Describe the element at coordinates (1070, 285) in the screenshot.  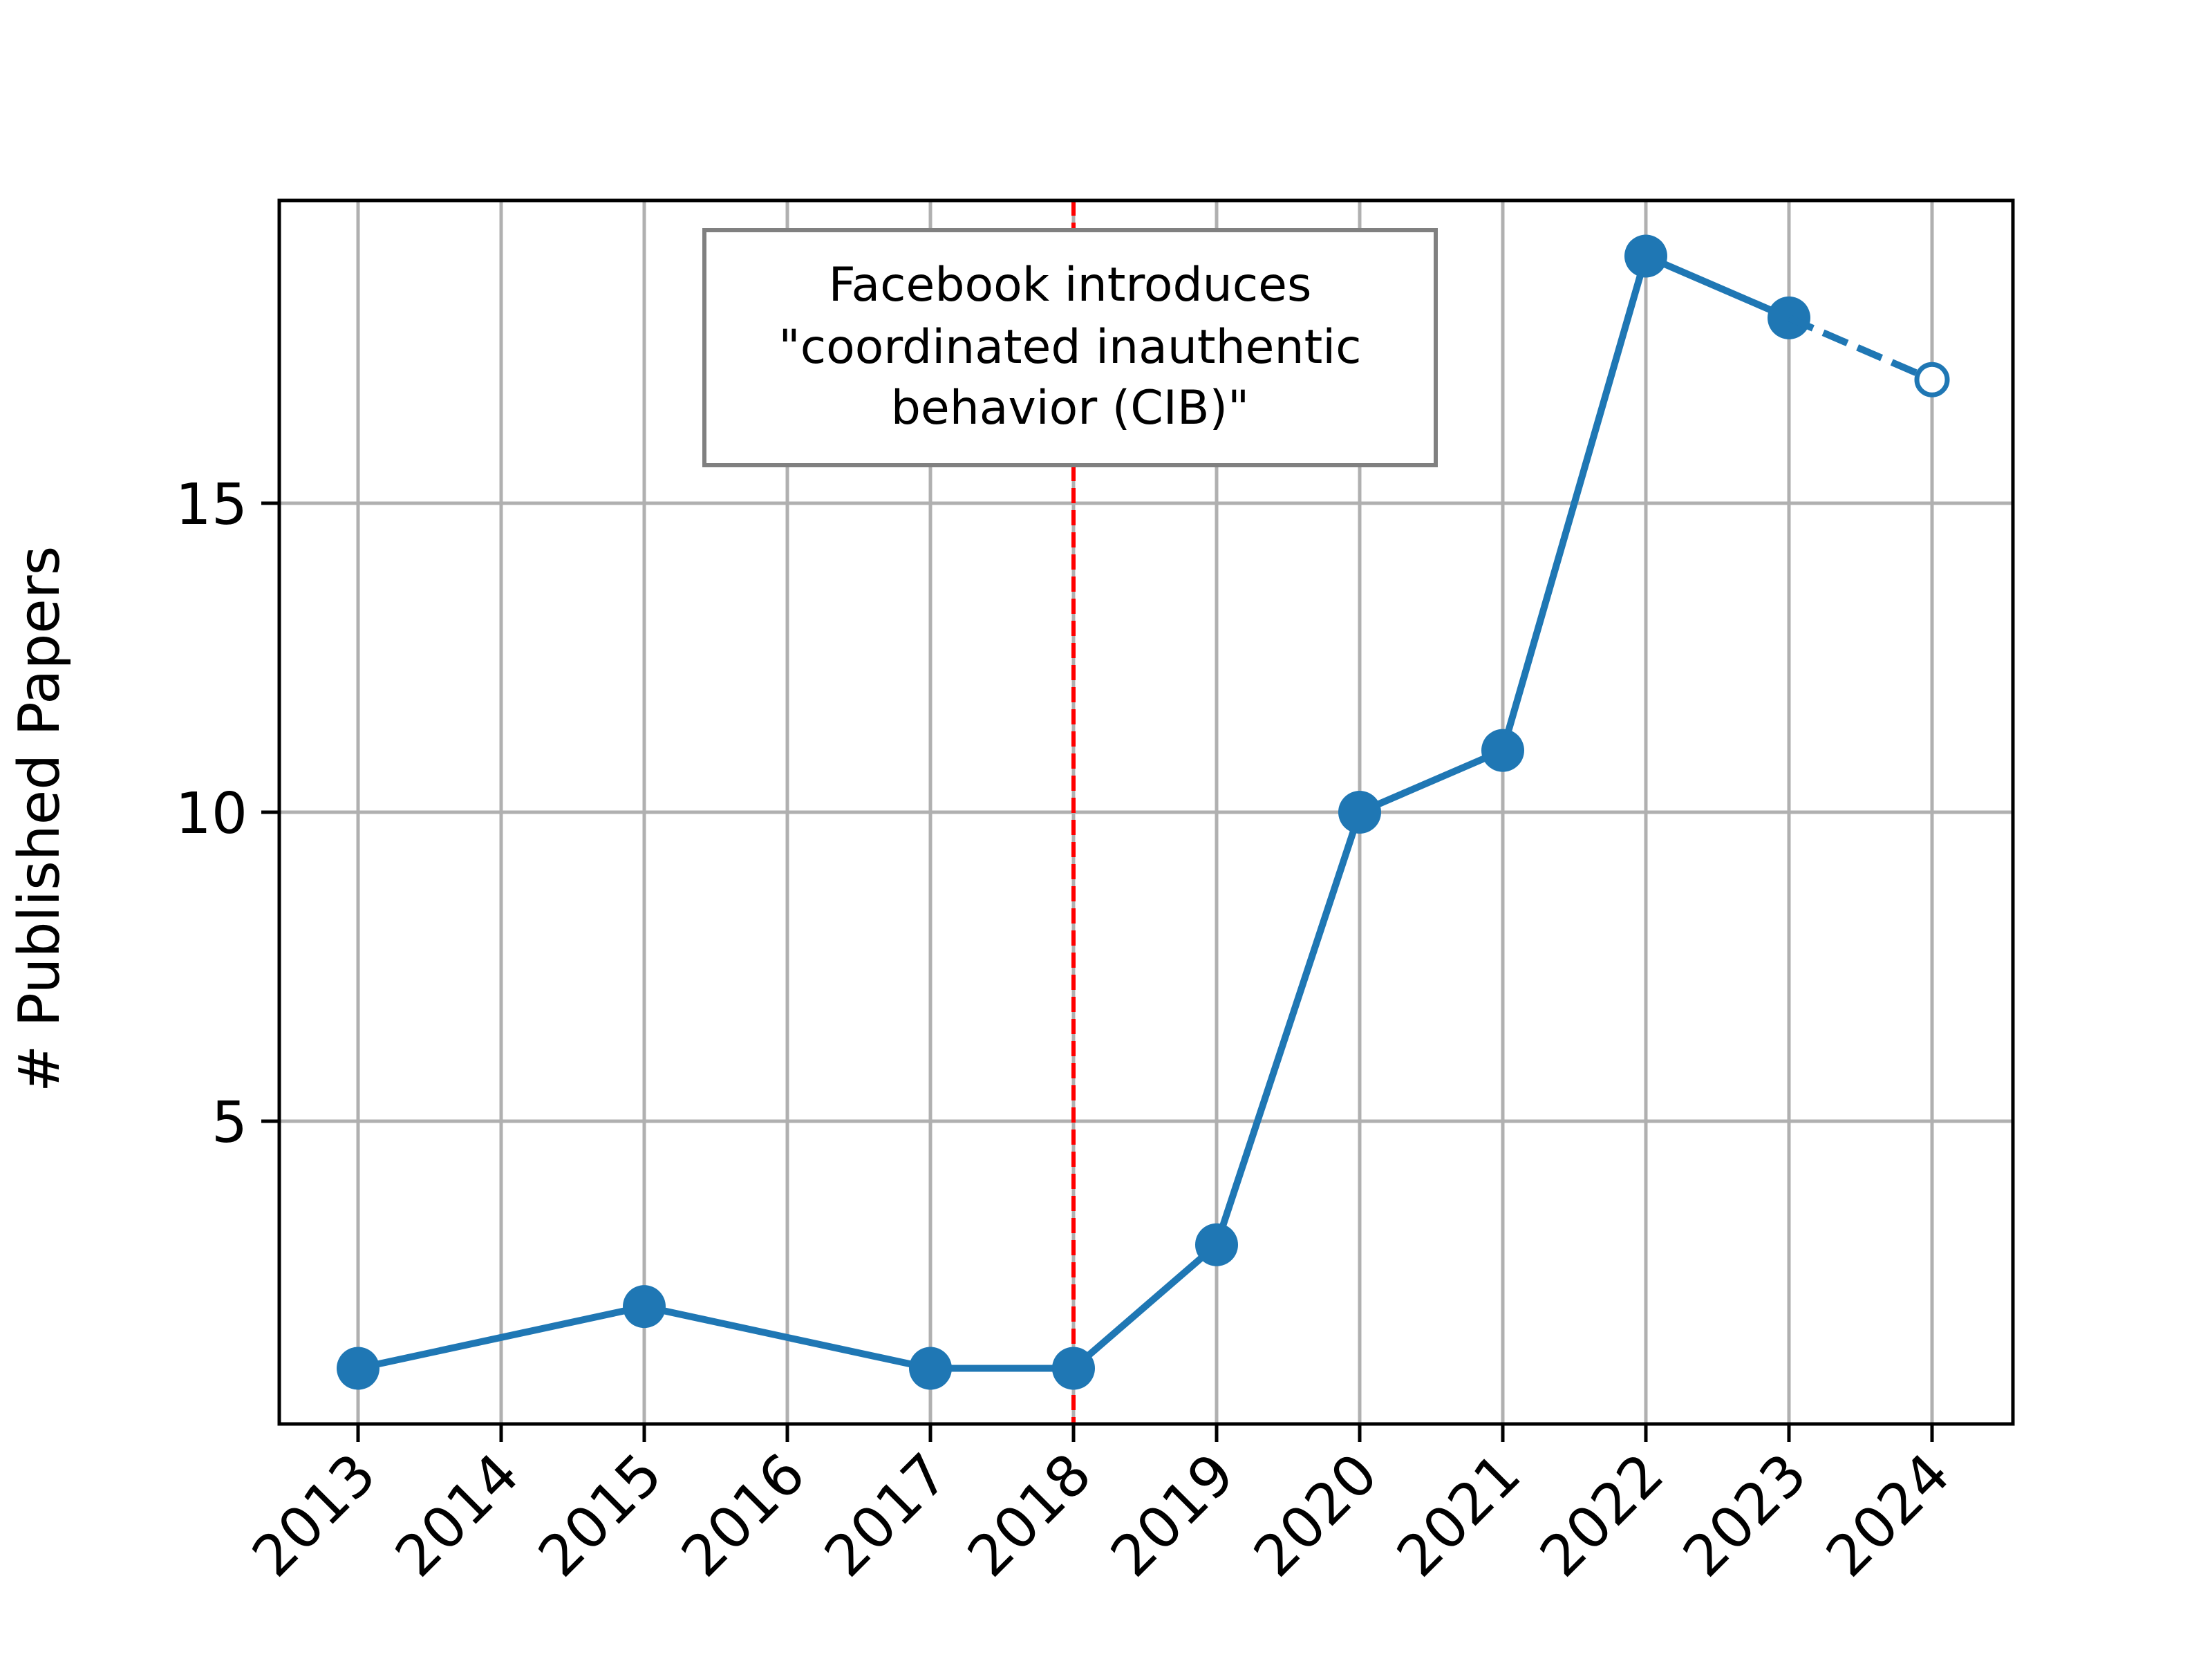
I see `annotation-line-1: Facebook introduces` at that location.